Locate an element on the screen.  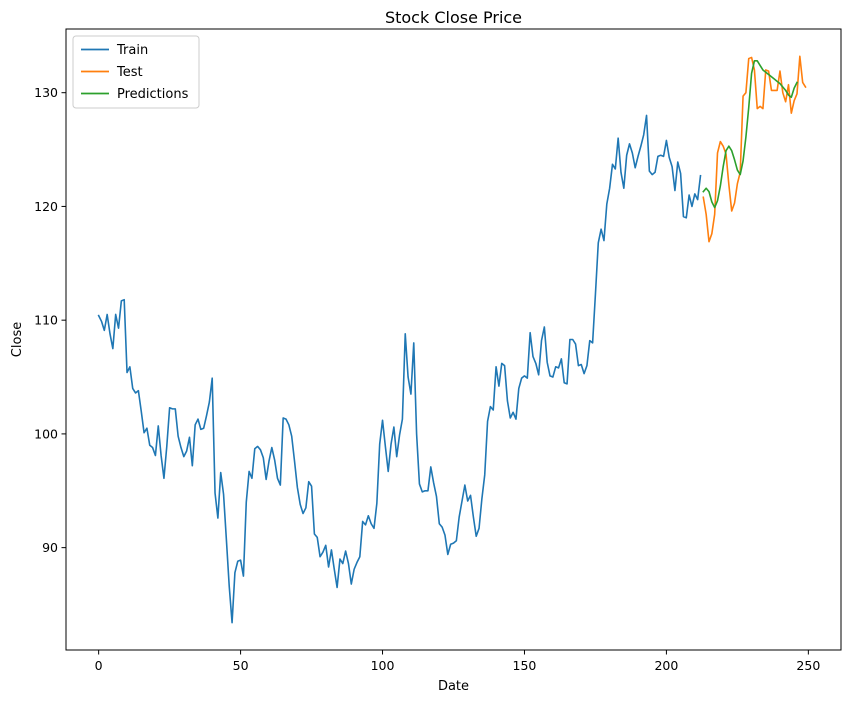
legend-box is located at coordinates (136, 72).